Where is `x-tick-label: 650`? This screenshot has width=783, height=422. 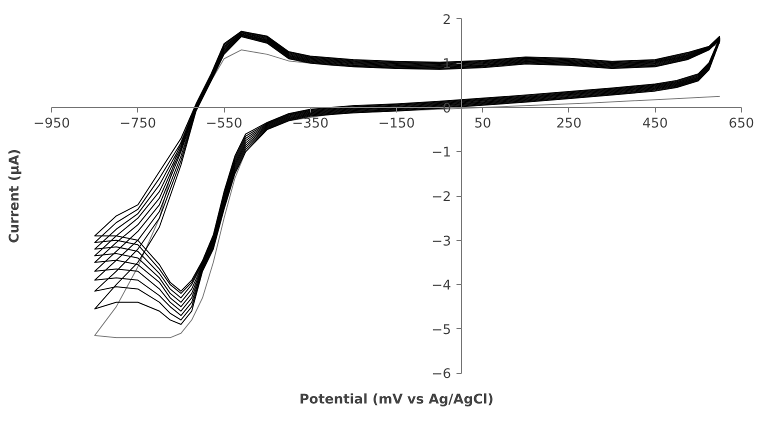
x-tick-label: 650 is located at coordinates (741, 124).